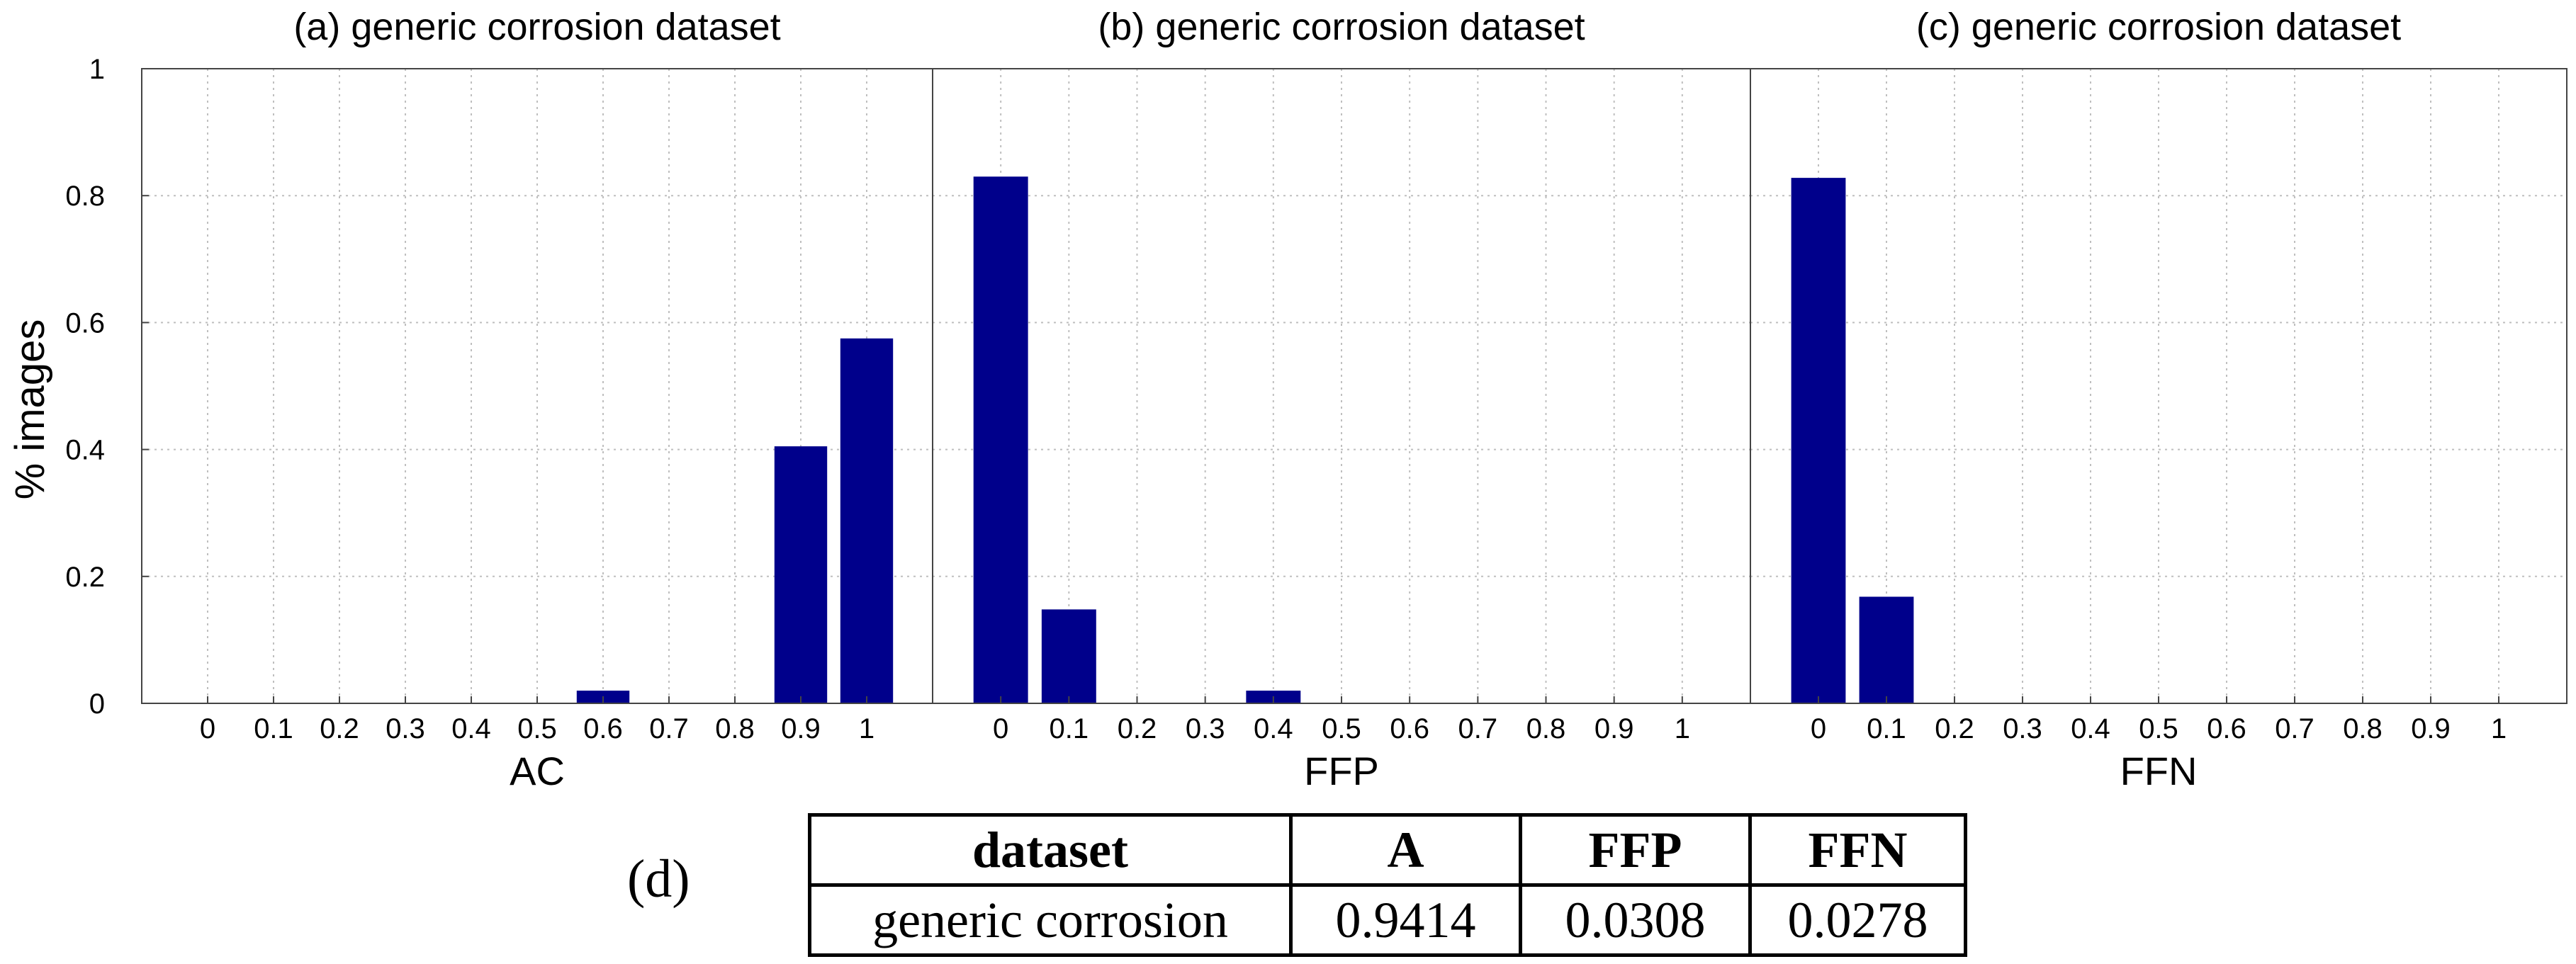  I want to click on header-ffn: FFN, so click(1857, 850).